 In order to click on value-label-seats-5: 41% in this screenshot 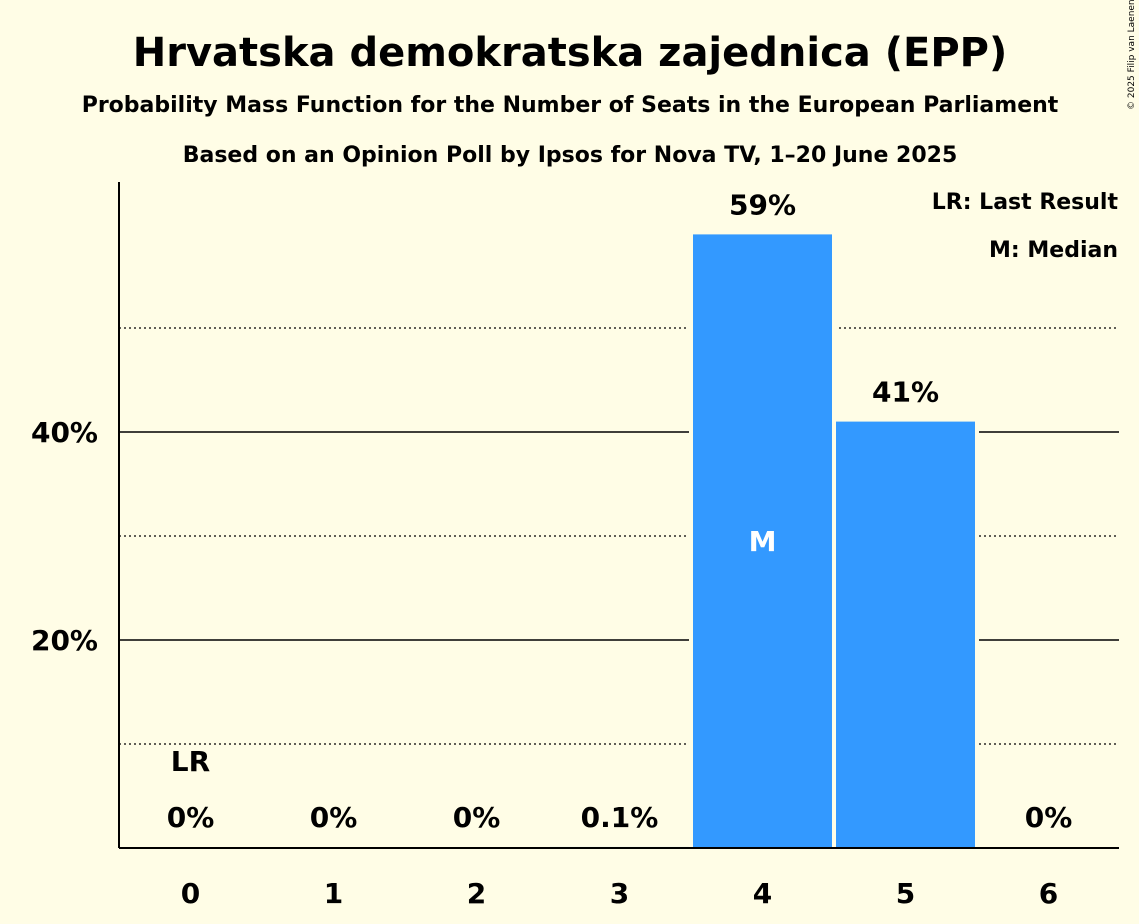, I will do `click(905, 392)`.